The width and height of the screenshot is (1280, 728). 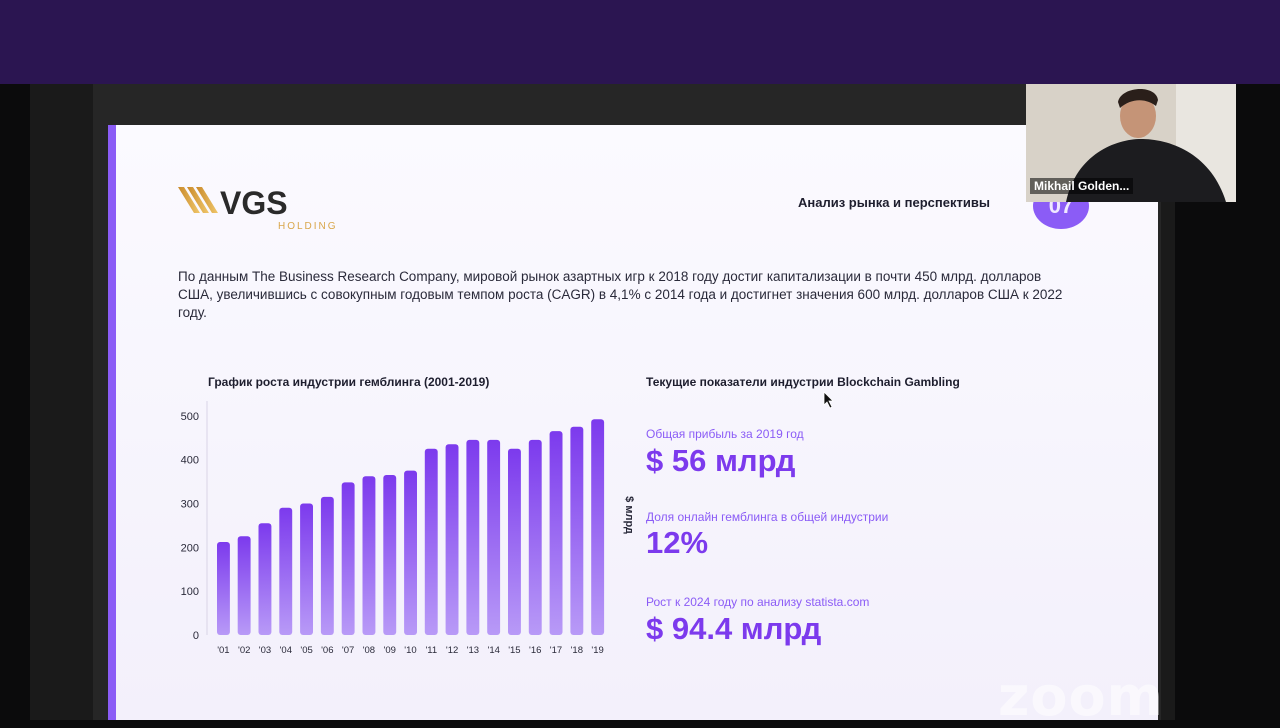 I want to click on chart-y-tick-label: 200, so click(x=190, y=548).